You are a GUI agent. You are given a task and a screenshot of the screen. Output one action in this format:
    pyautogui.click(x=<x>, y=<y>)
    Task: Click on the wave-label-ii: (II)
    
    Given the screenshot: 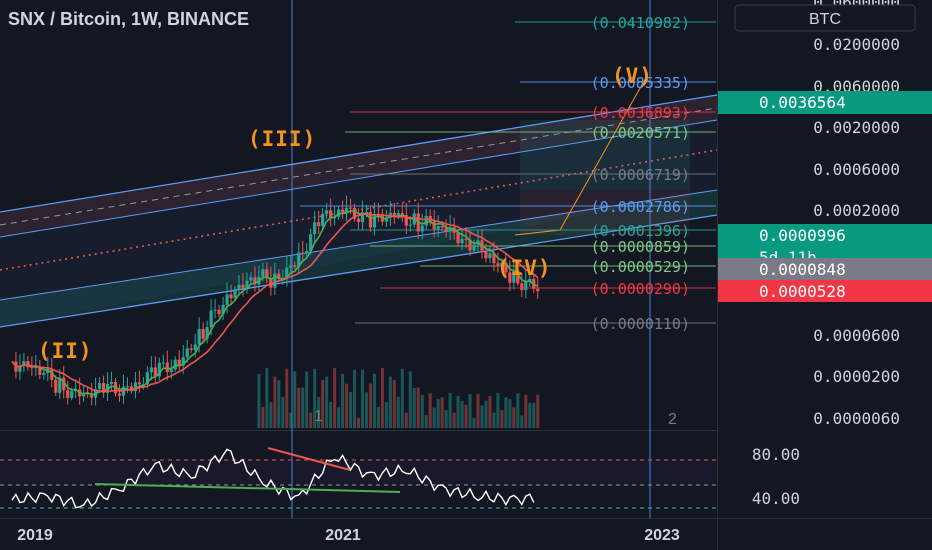 What is the action you would take?
    pyautogui.click(x=65, y=351)
    